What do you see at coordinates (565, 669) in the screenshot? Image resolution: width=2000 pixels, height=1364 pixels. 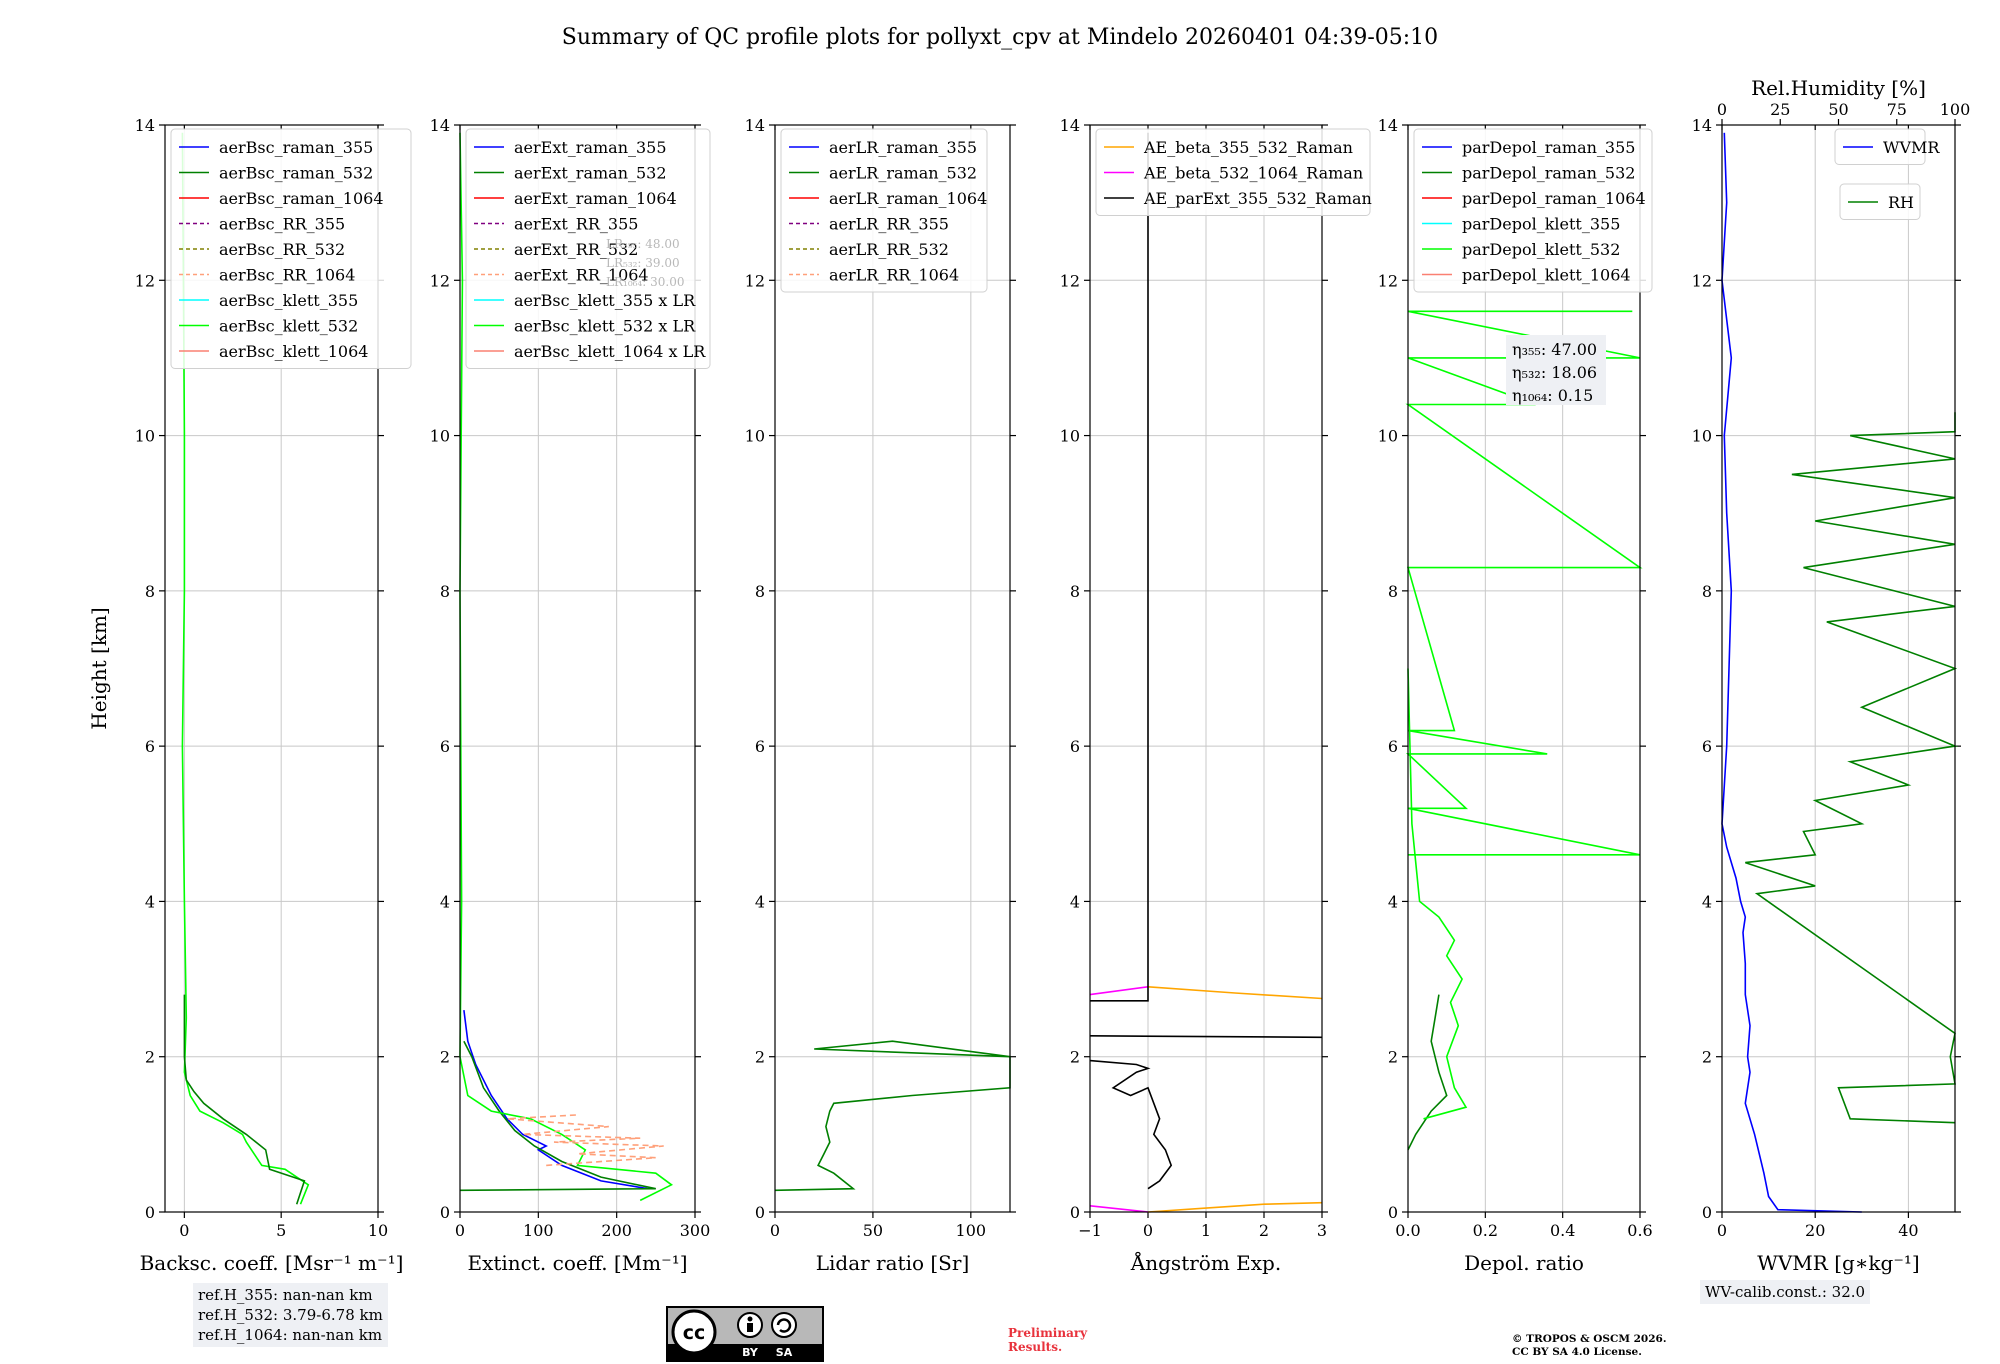 I see `y-axis-ext: 0 2 4 6 8 10 12 14` at bounding box center [565, 669].